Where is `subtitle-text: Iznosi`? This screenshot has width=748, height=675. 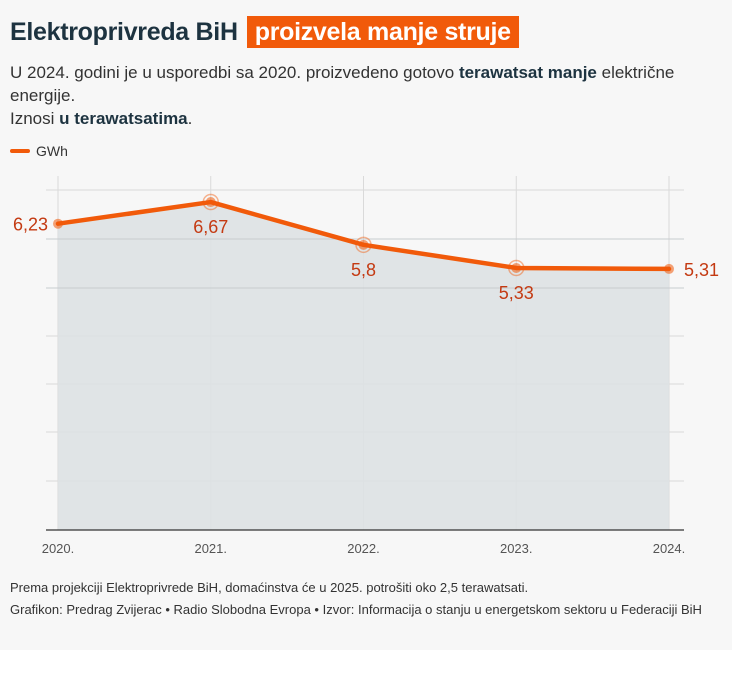 subtitle-text: Iznosi is located at coordinates (35, 118).